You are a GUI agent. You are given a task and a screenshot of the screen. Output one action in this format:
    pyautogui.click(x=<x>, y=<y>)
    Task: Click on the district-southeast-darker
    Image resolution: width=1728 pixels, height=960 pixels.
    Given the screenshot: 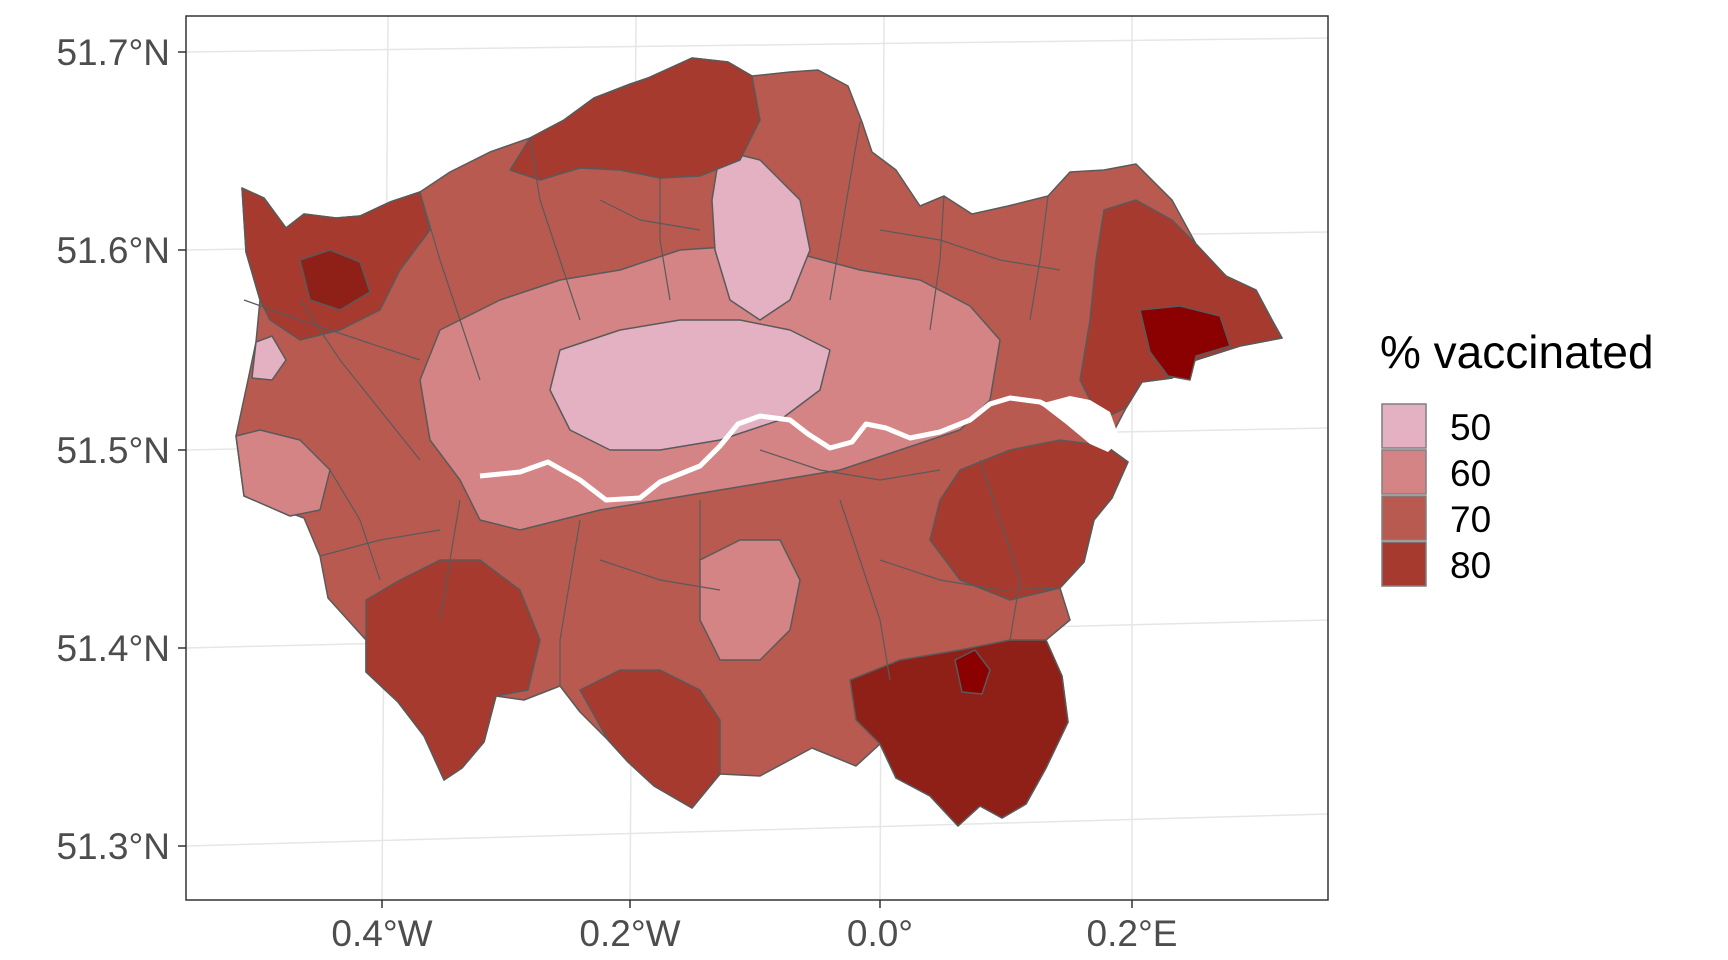 What is the action you would take?
    pyautogui.click(x=959, y=733)
    